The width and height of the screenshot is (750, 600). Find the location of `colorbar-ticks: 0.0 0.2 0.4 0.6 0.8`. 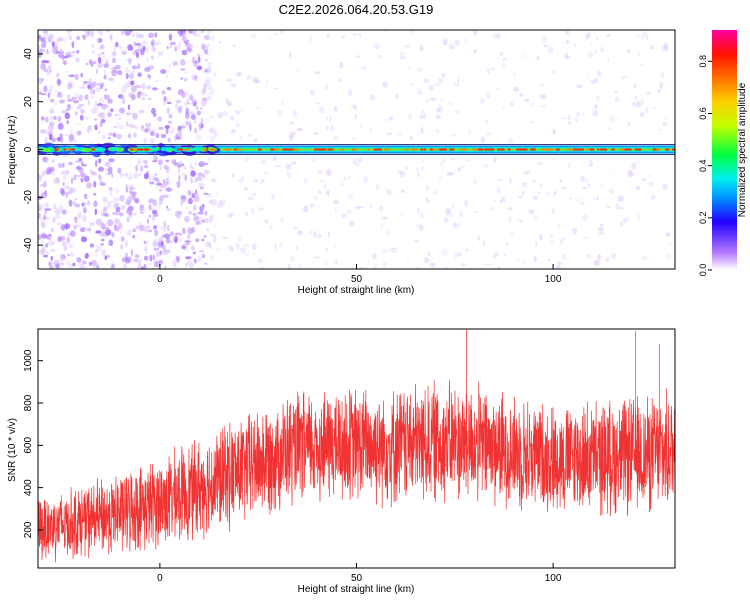

colorbar-ticks: 0.0 0.2 0.4 0.6 0.8 is located at coordinates (705, 165).